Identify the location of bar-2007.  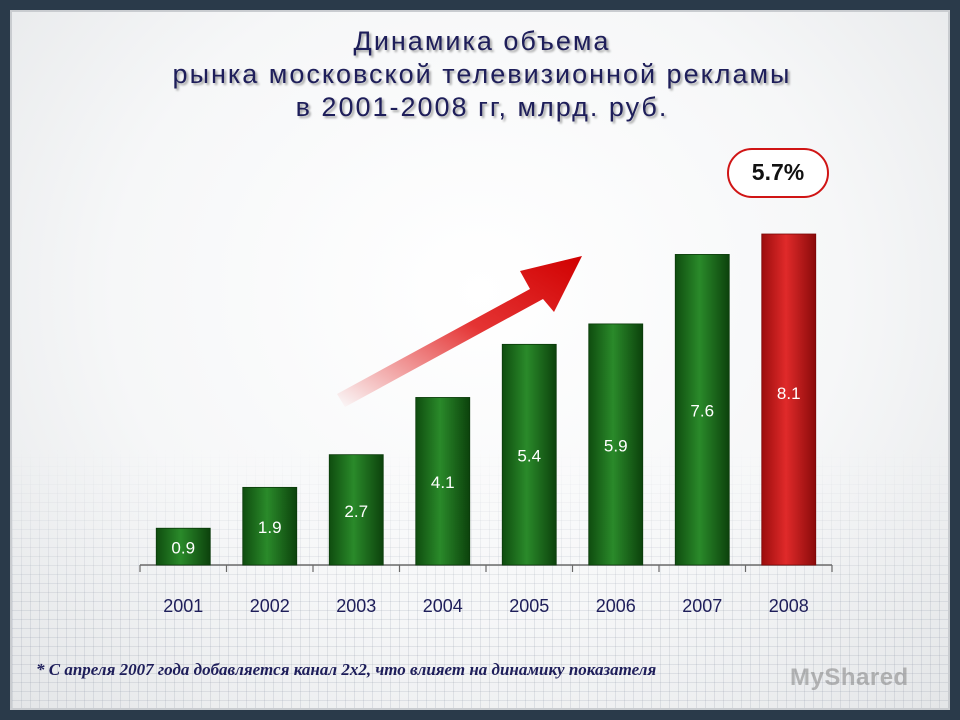
(702, 410).